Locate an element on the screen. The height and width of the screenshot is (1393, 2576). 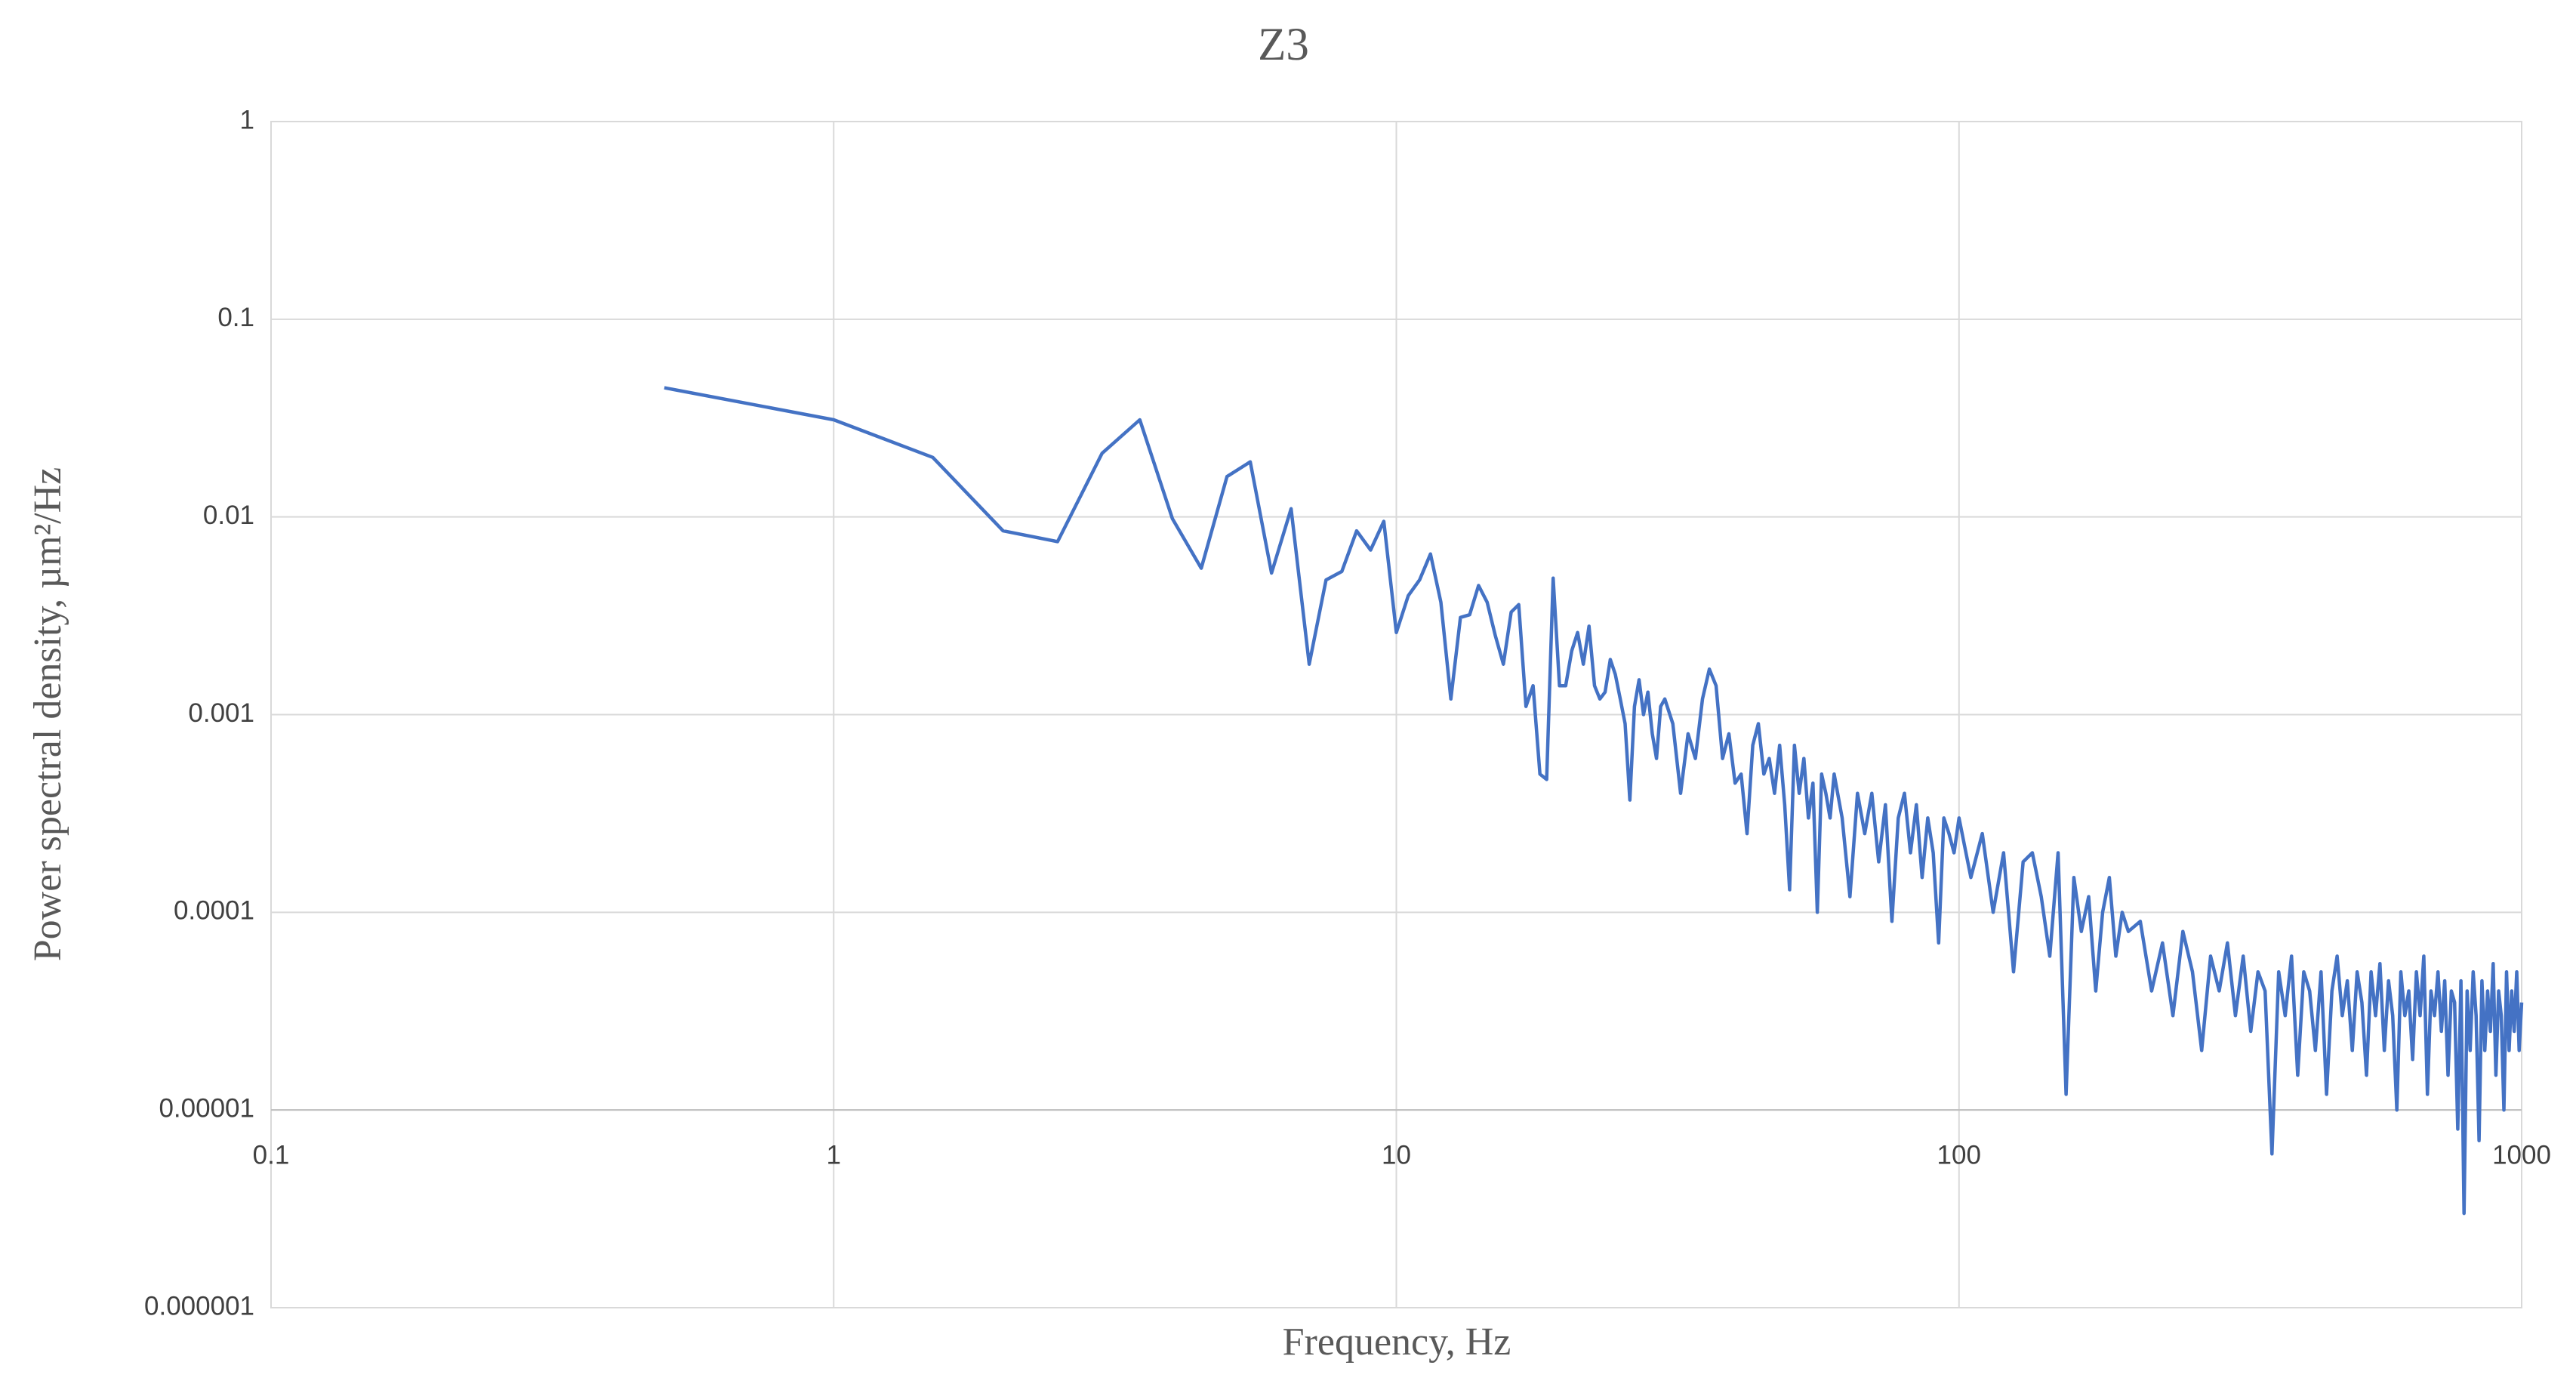
y-tick-label: 0.01 is located at coordinates (228, 515).